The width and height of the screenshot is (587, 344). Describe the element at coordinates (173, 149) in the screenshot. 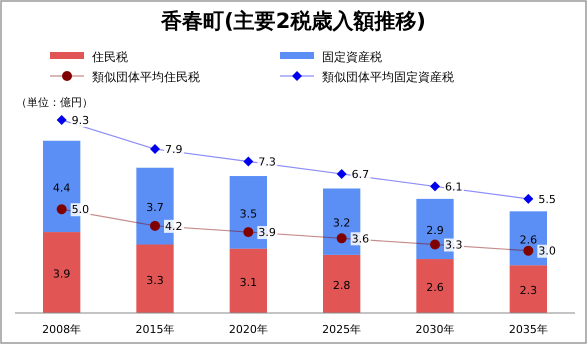

I see `data-label: 7.9` at that location.